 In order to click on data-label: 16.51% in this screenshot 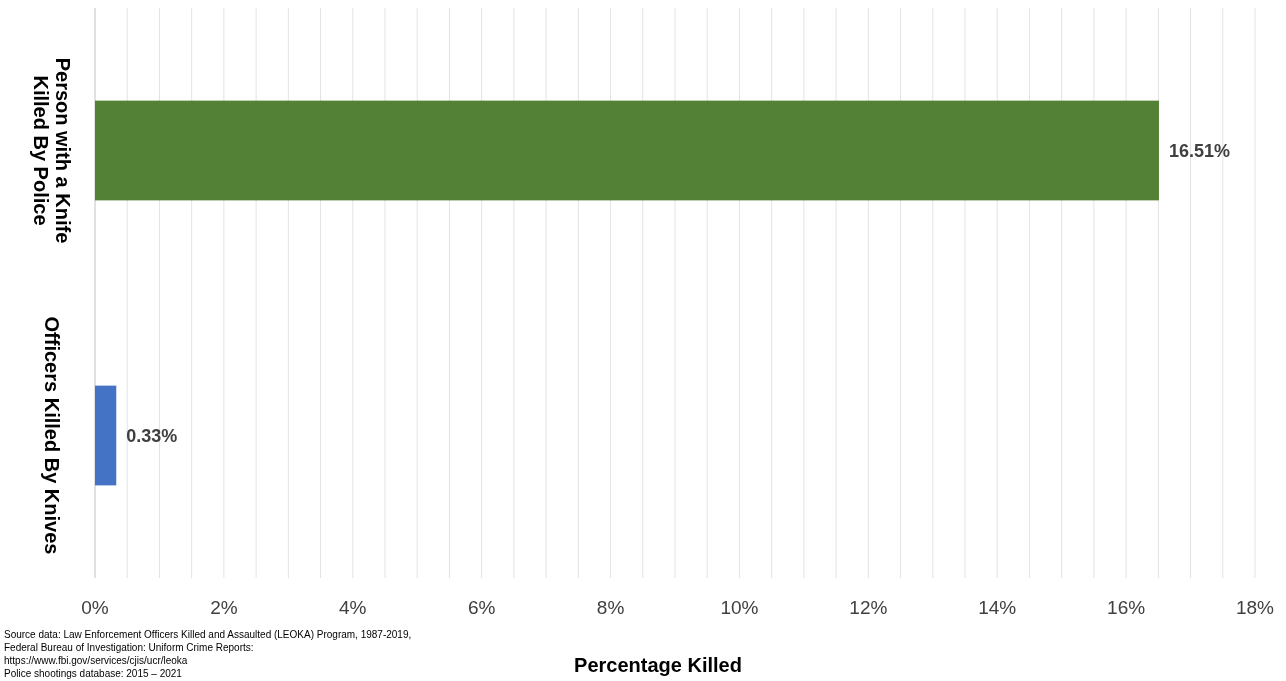, I will do `click(1199, 150)`.